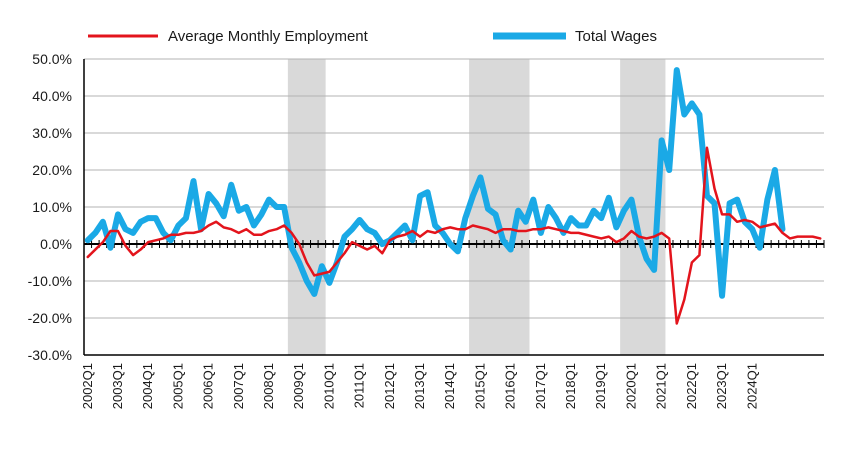 Image resolution: width=850 pixels, height=454 pixels. I want to click on x-tick-label-2: 2004Q1, so click(147, 386).